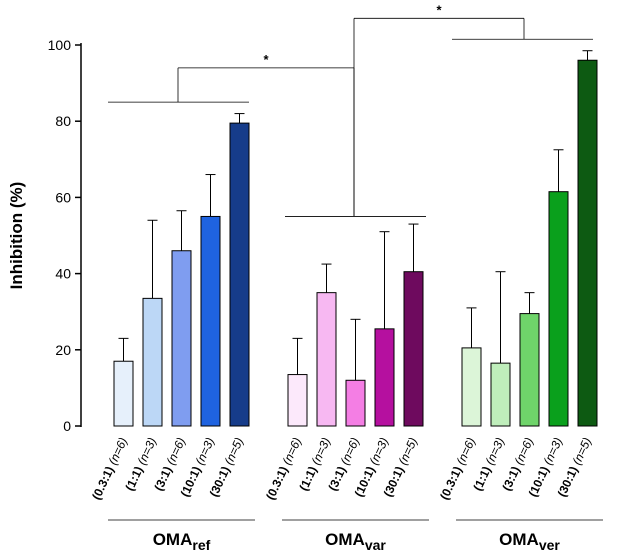  I want to click on group-label: OMAvar, so click(355, 541).